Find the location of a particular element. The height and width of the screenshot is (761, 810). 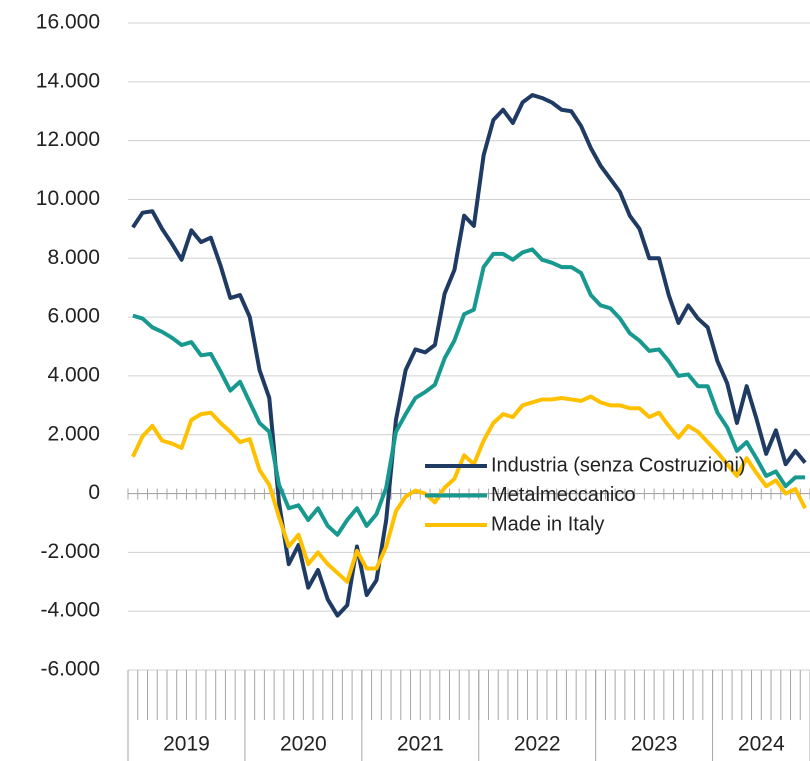

y-tick-label: 4.000 is located at coordinates (73, 374).